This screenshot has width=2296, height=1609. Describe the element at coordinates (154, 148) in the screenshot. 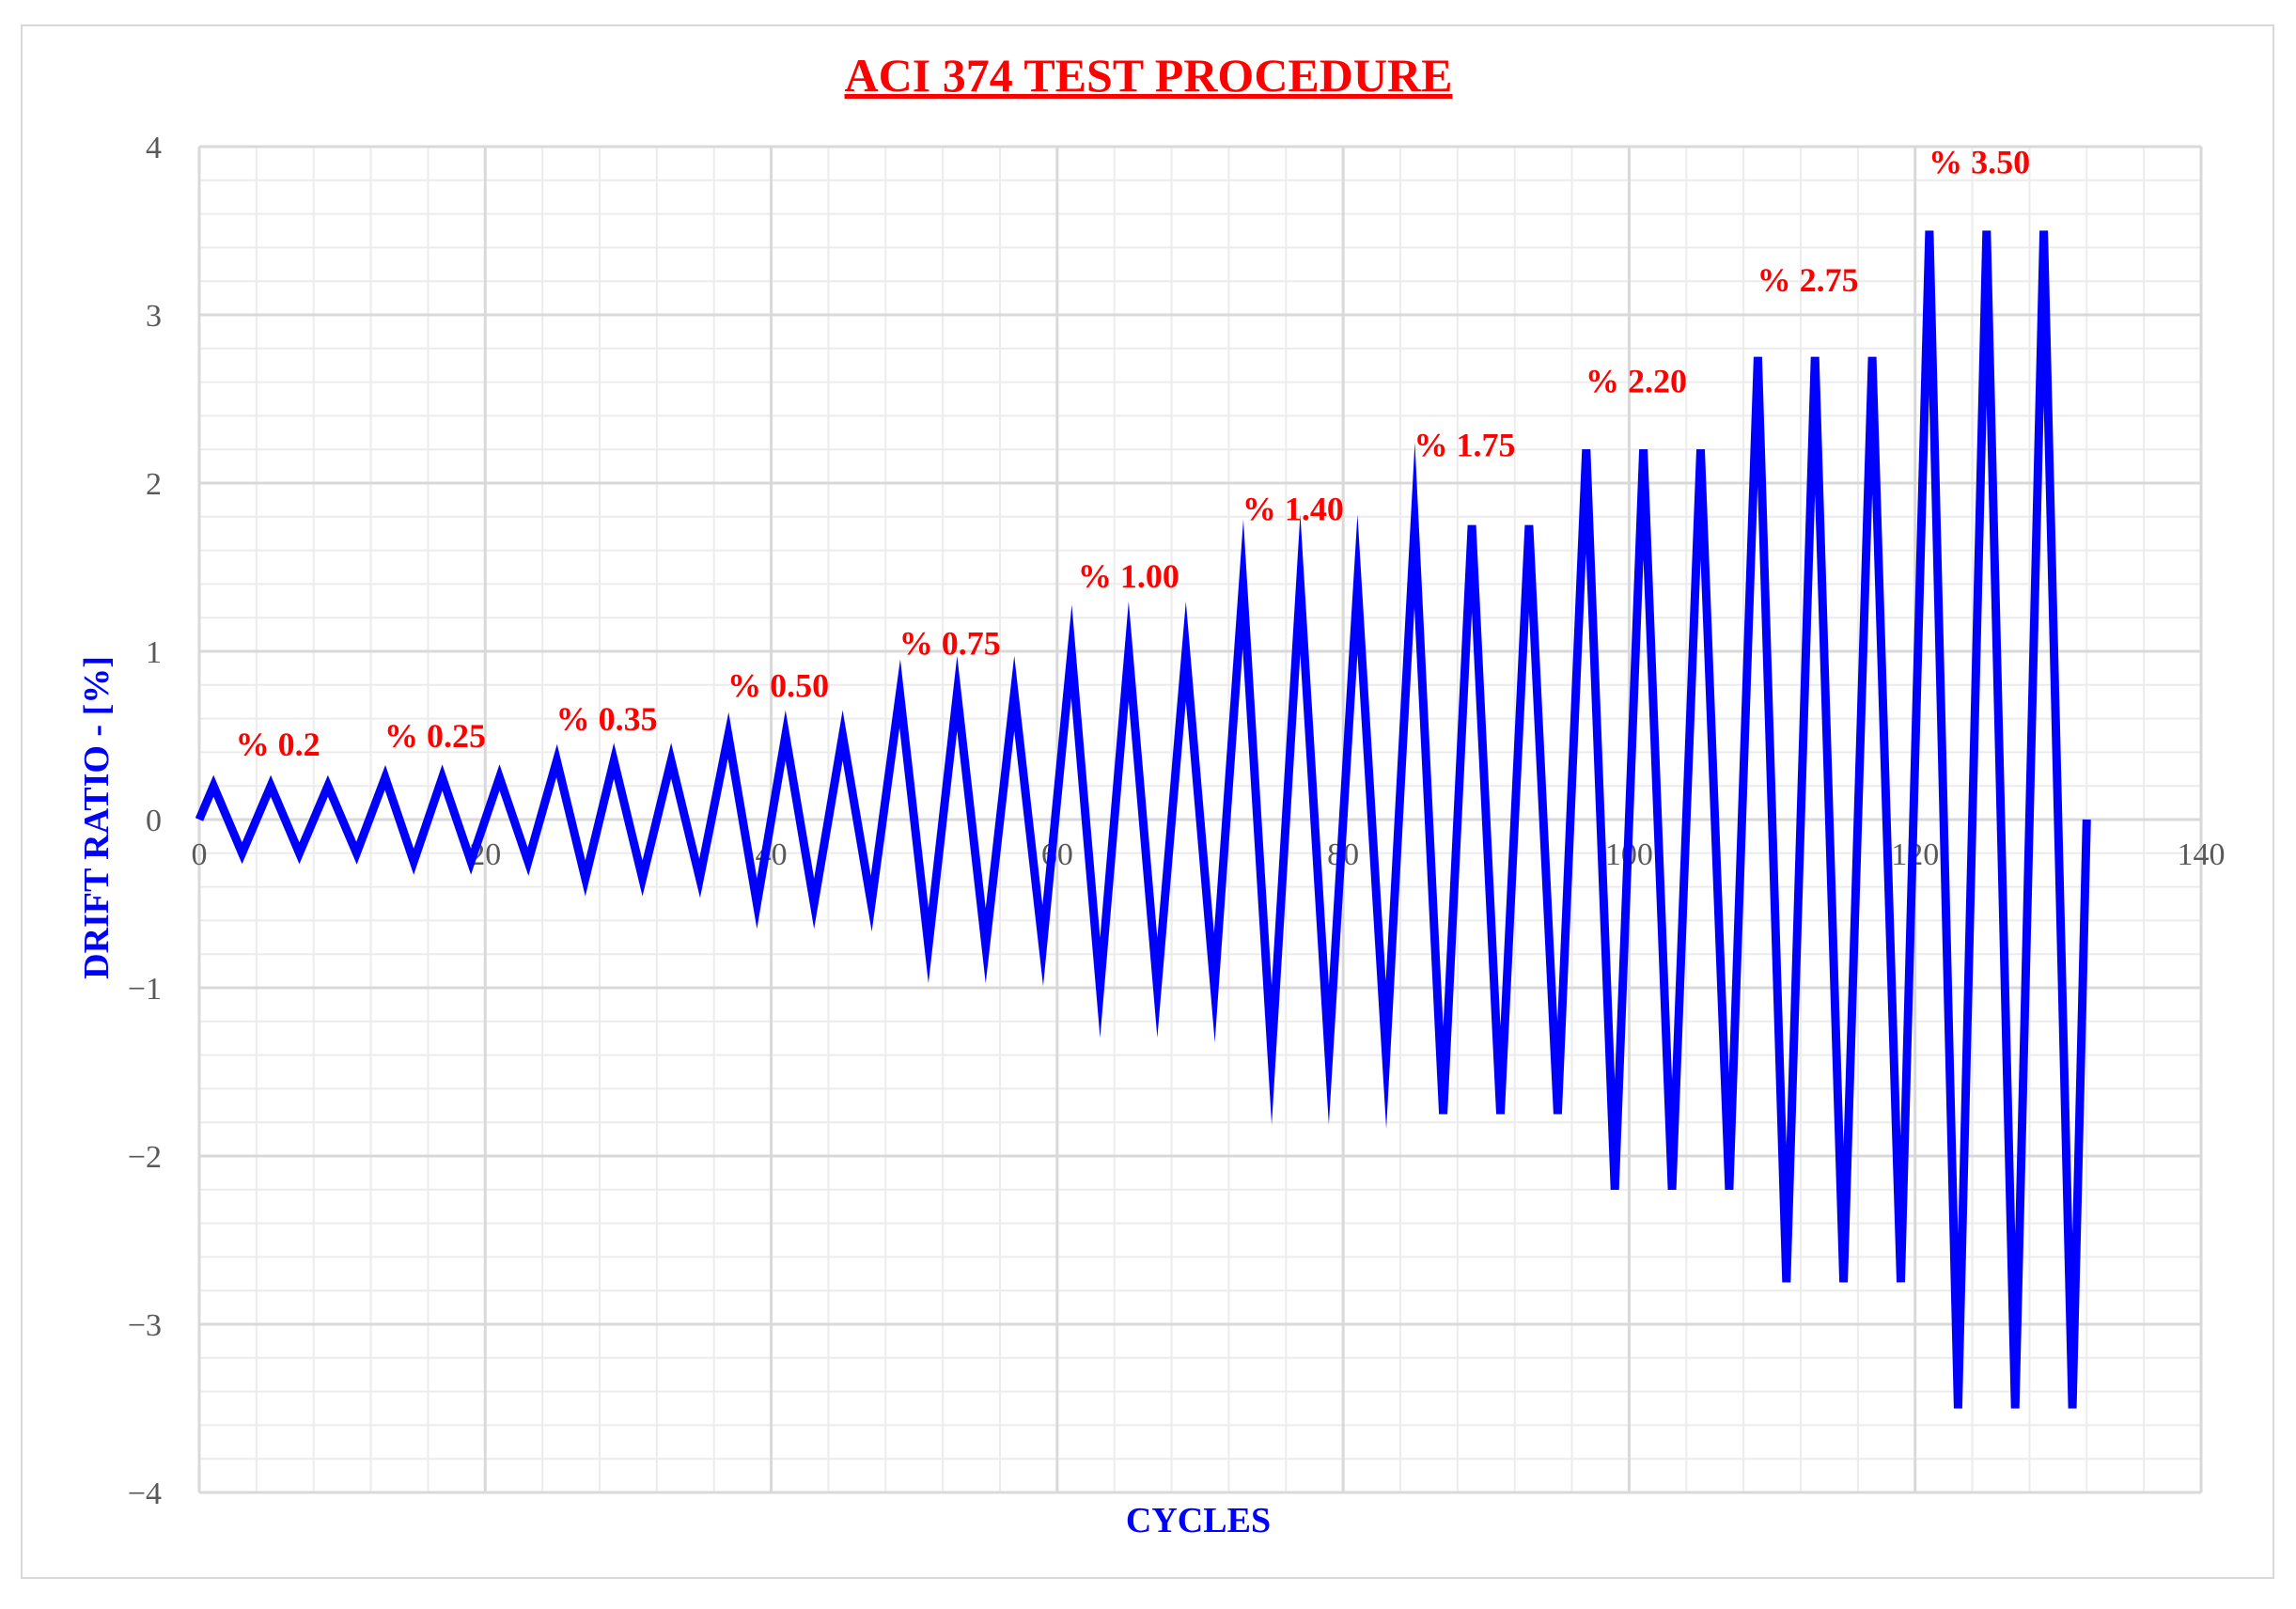

I see `y-tick-label: 4` at that location.